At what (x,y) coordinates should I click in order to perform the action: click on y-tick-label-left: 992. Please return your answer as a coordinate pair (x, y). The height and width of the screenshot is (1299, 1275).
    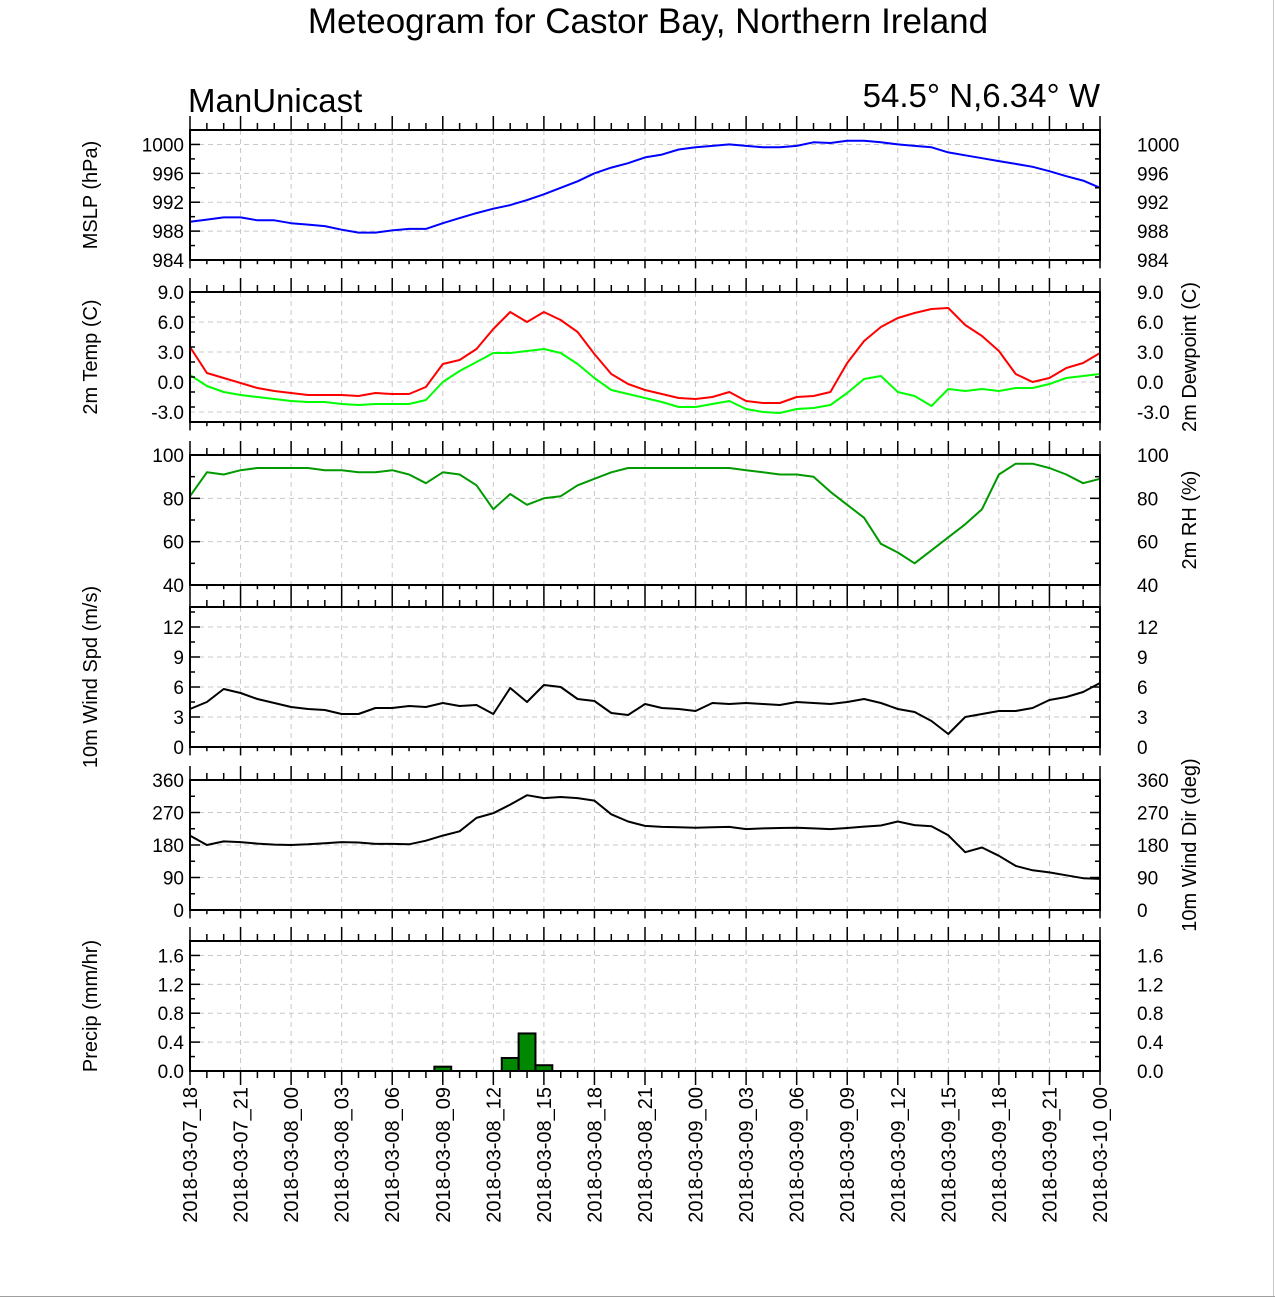
    Looking at the image, I should click on (168, 203).